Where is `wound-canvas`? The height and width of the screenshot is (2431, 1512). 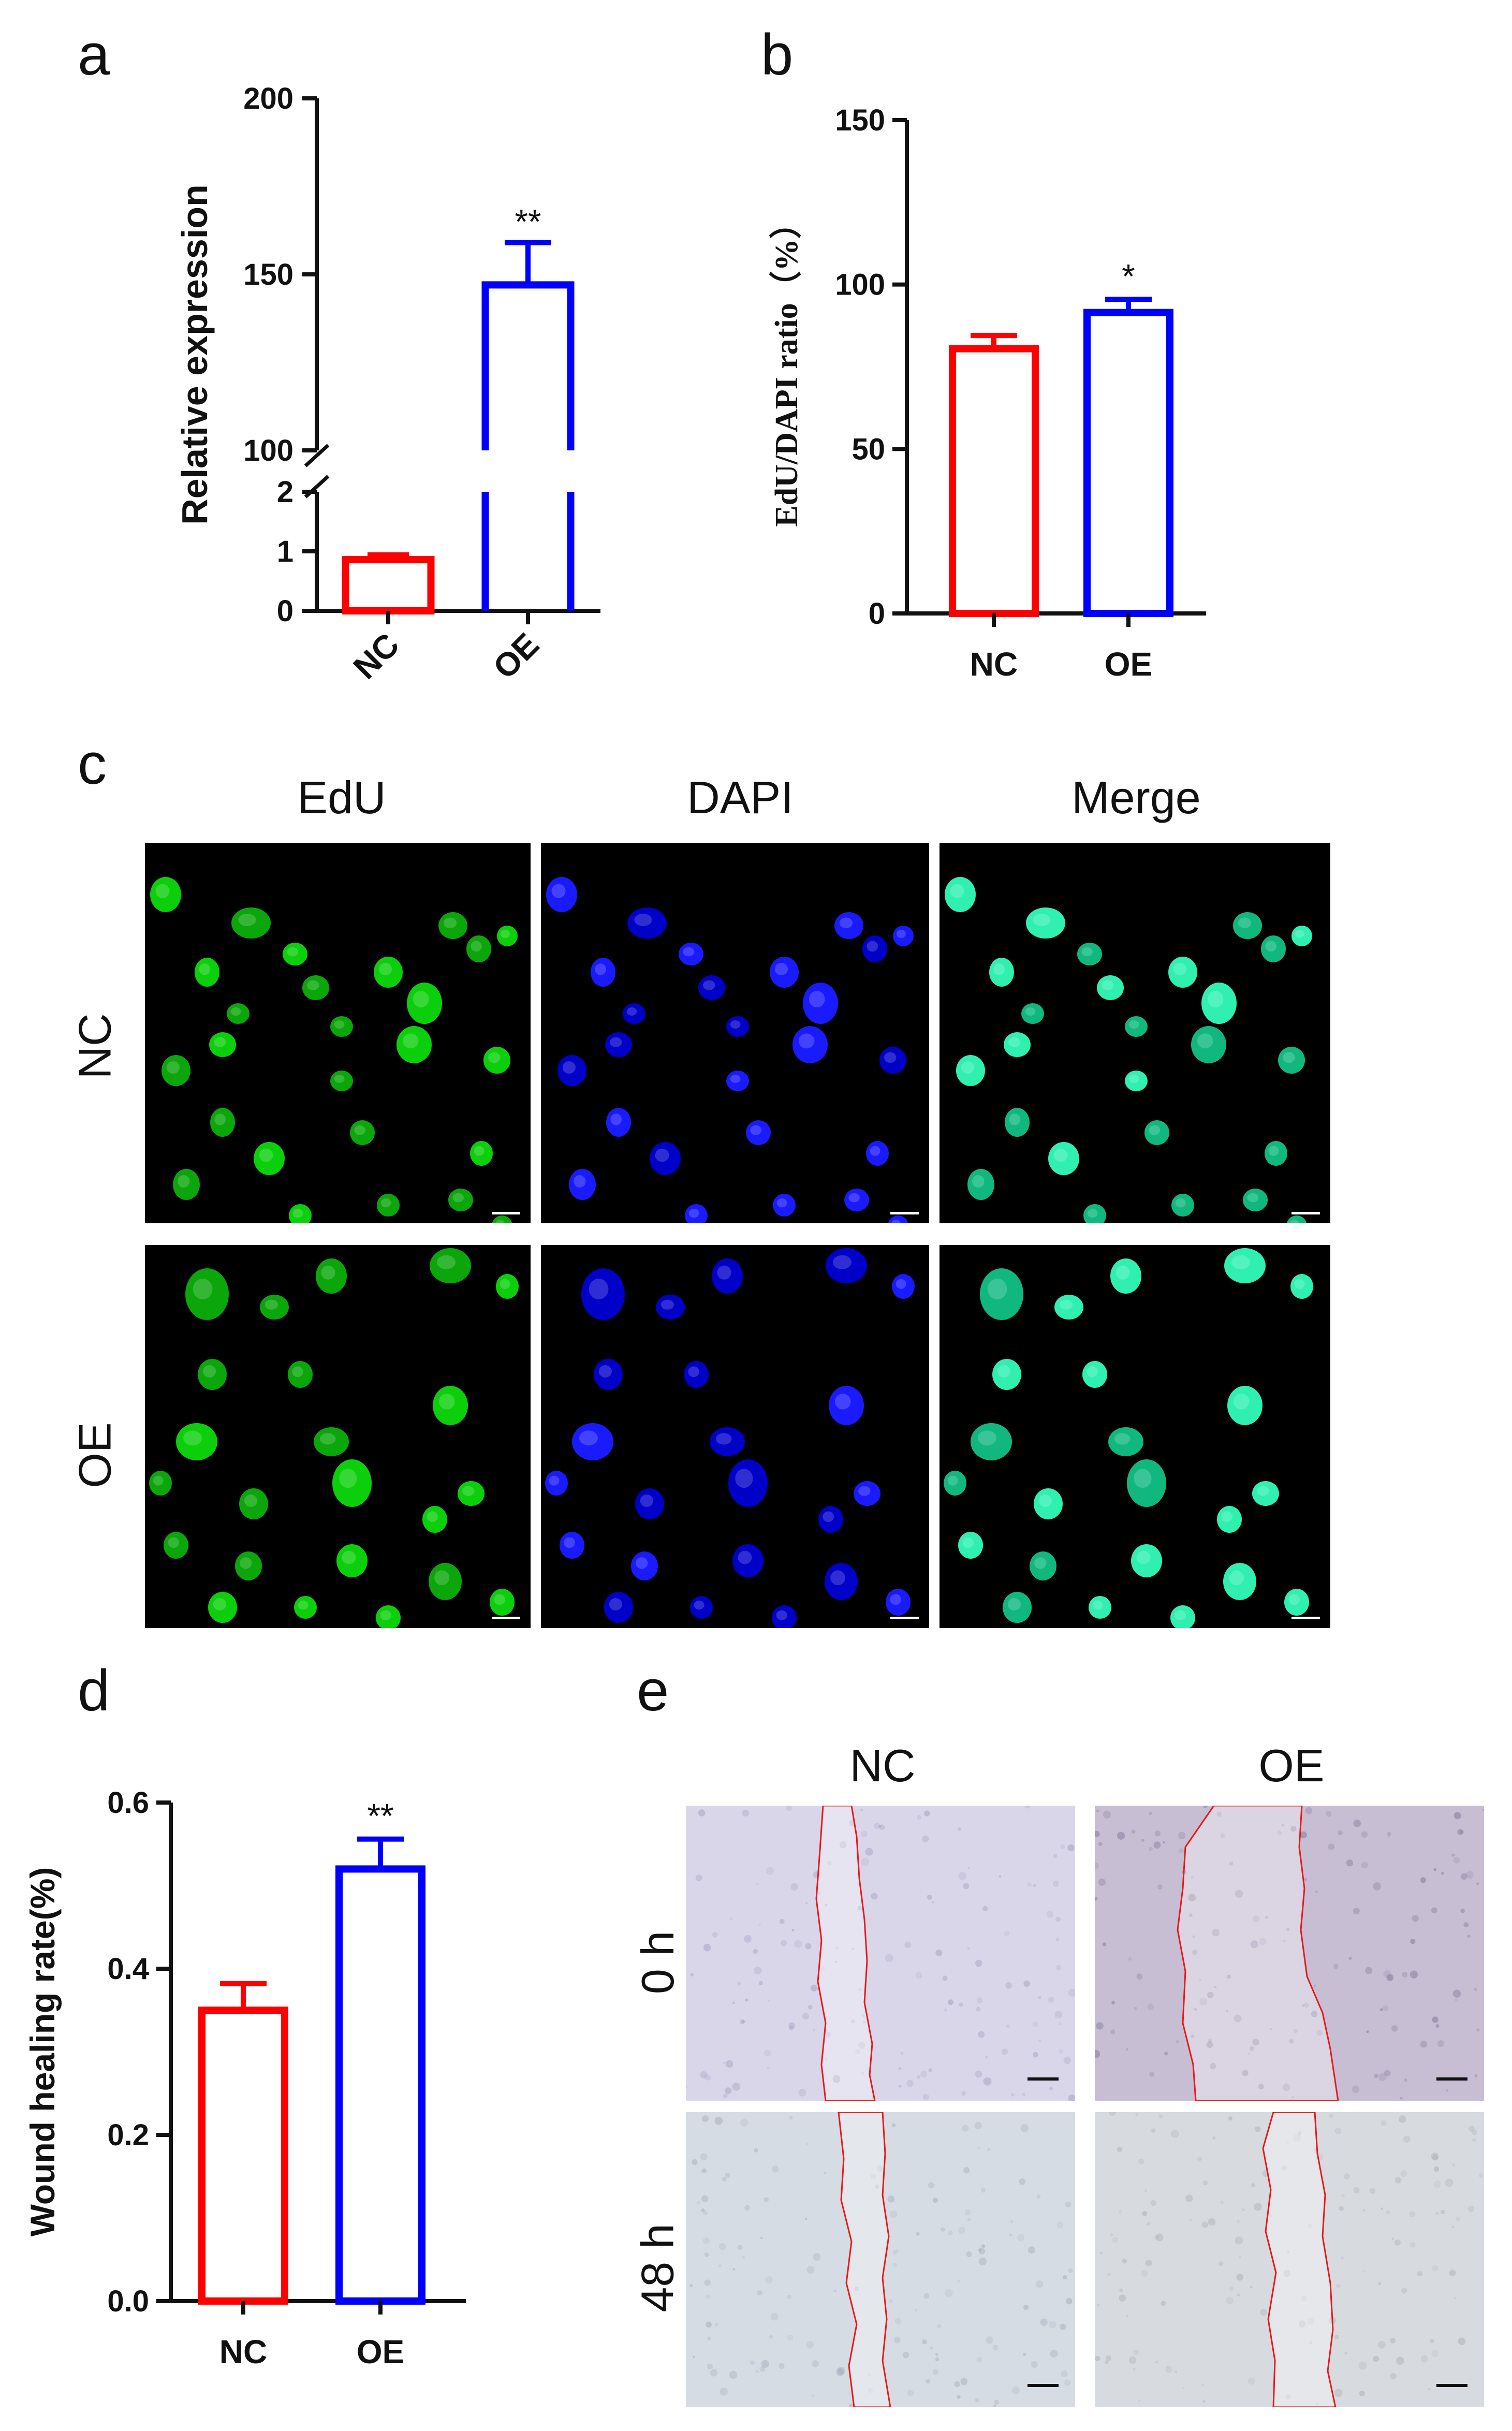
wound-canvas is located at coordinates (1289, 2259).